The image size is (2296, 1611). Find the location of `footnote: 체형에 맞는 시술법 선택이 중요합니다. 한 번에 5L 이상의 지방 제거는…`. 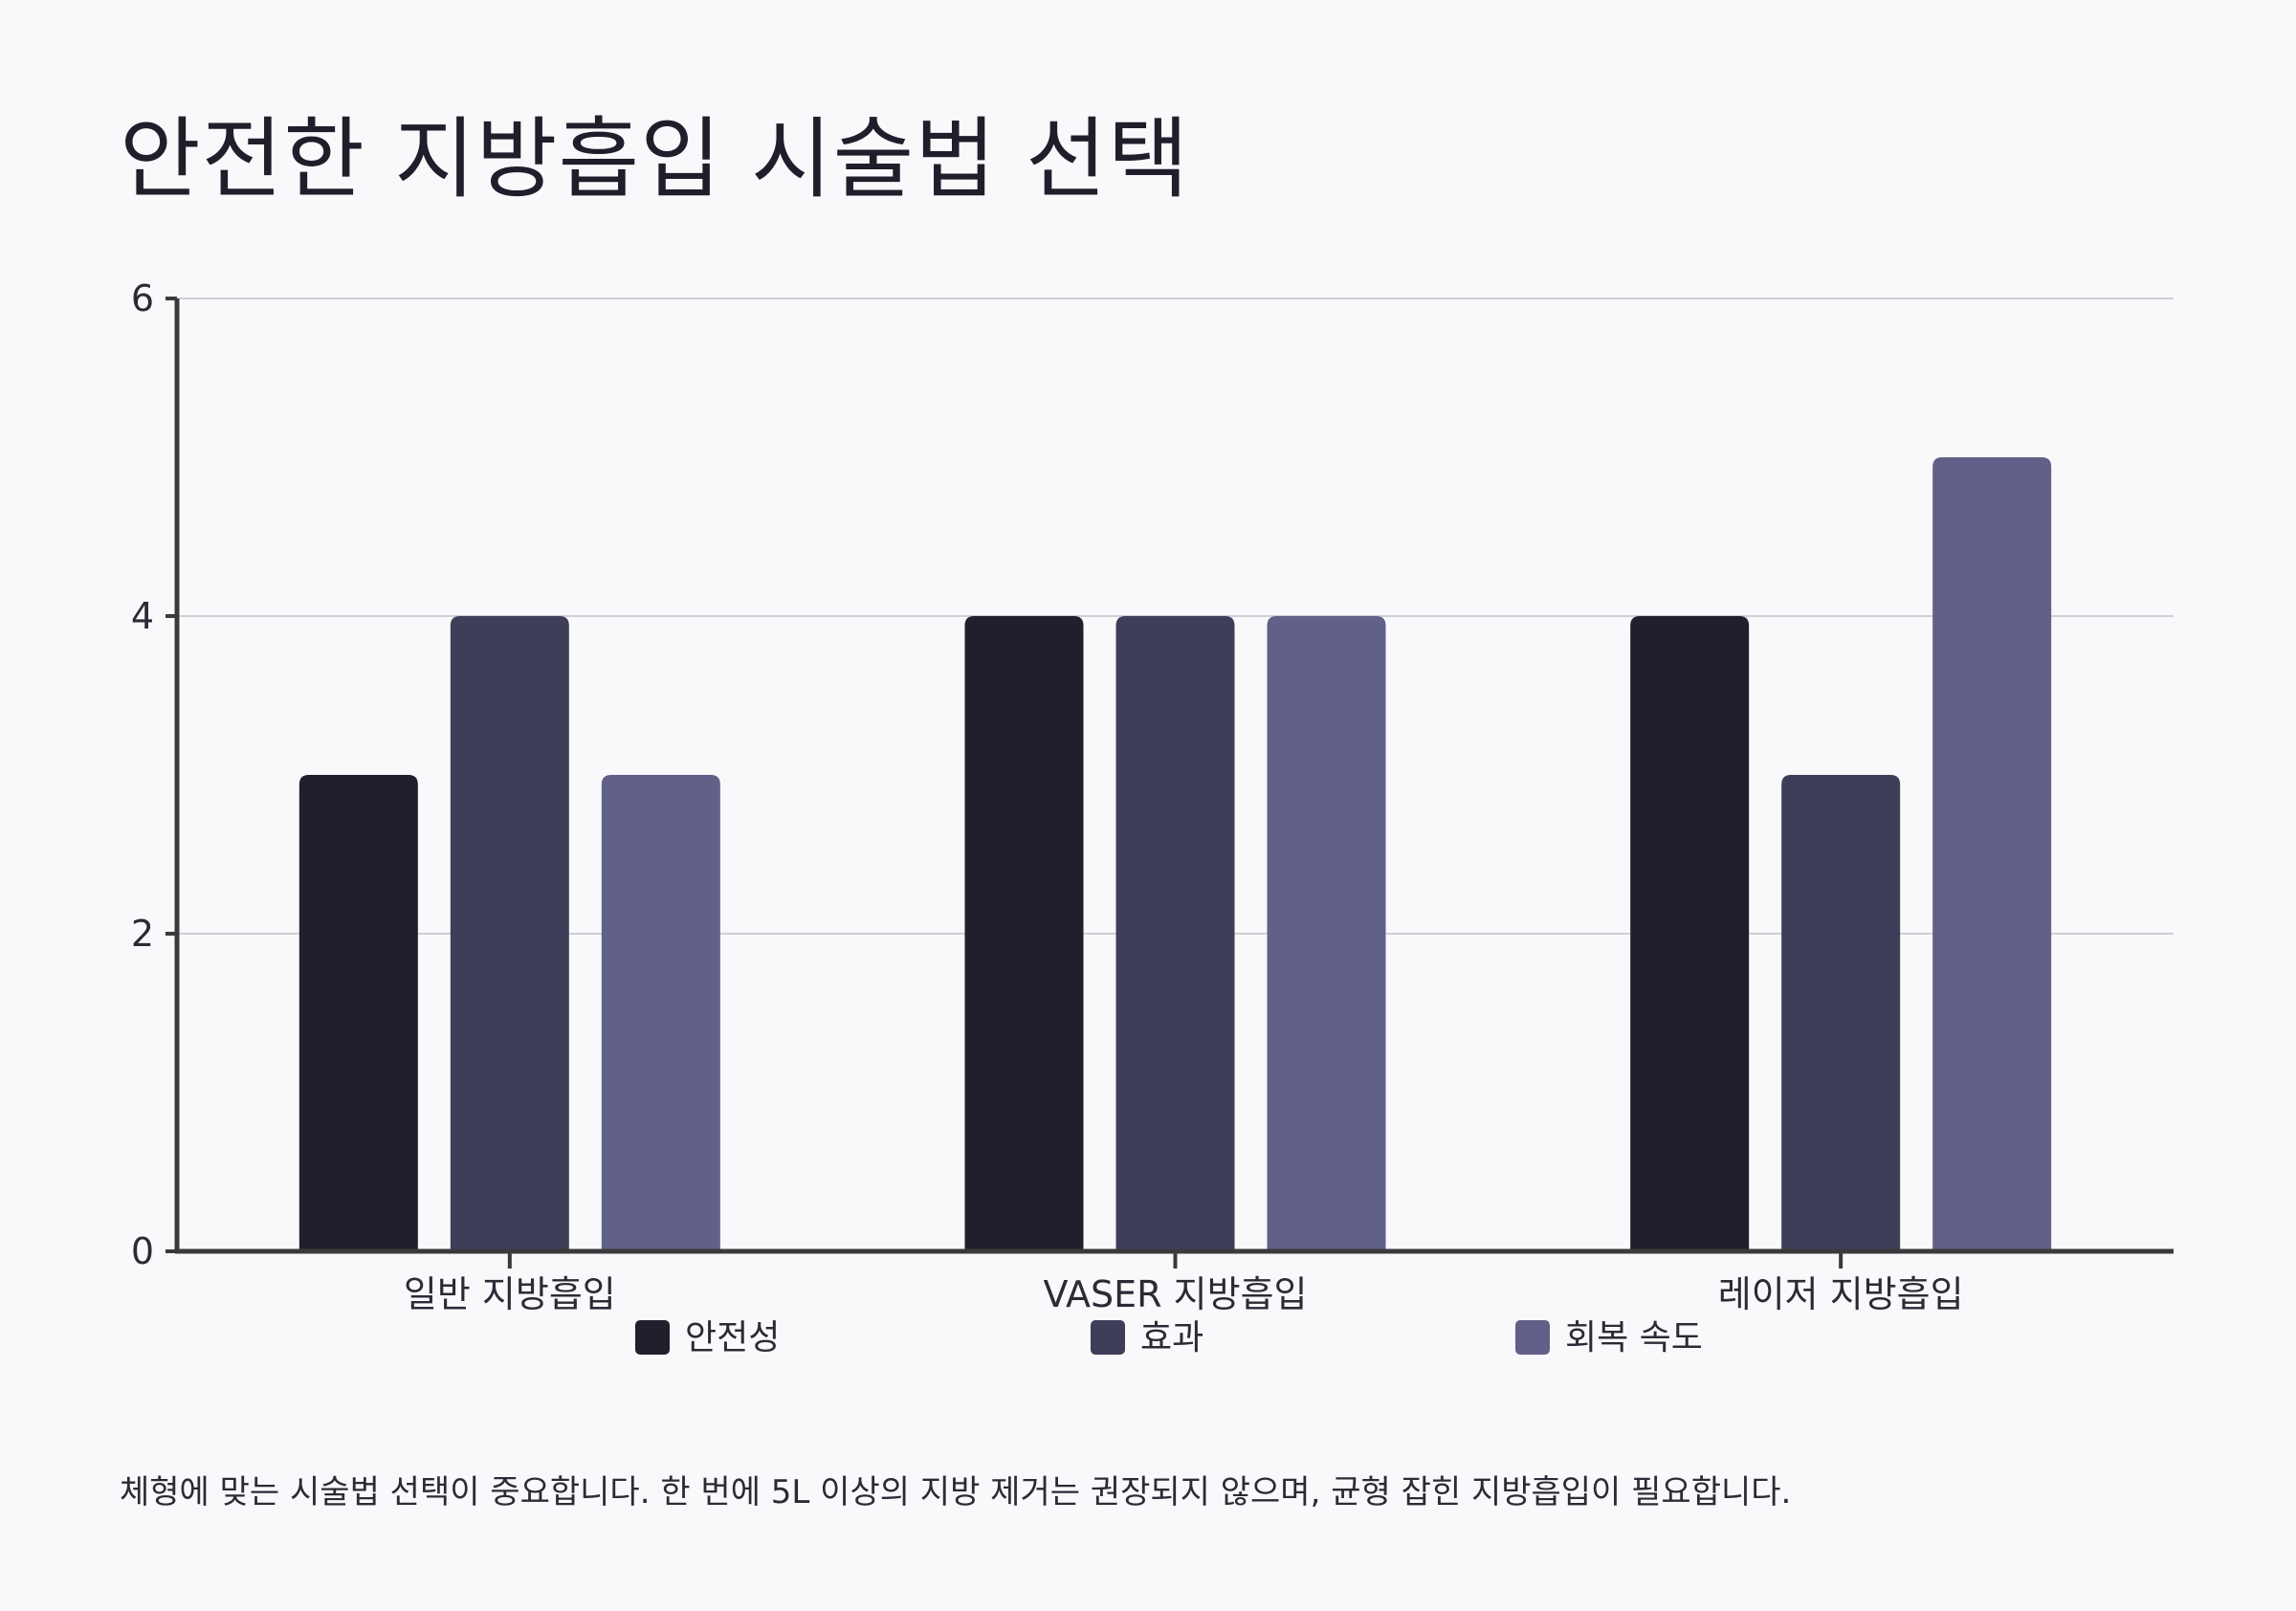

footnote: 체형에 맞는 시술법 선택이 중요합니다. 한 번에 5L 이상의 지방 제거는… is located at coordinates (956, 1492).